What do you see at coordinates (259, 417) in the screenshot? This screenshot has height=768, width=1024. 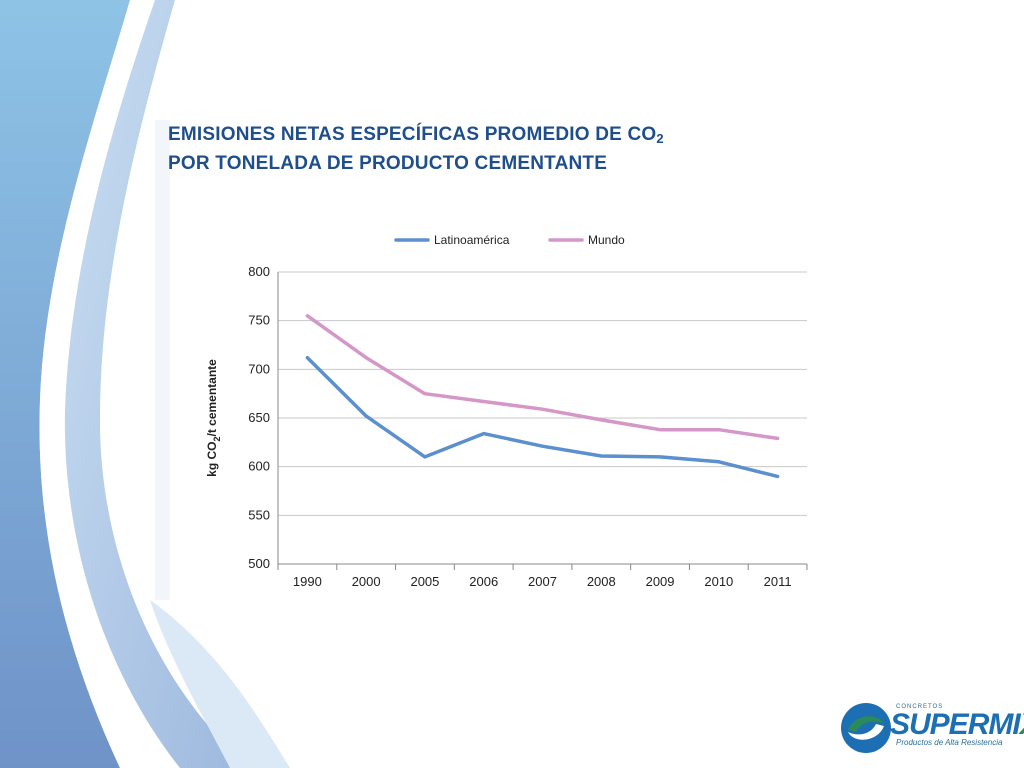 I see `y-tick-label: 650` at bounding box center [259, 417].